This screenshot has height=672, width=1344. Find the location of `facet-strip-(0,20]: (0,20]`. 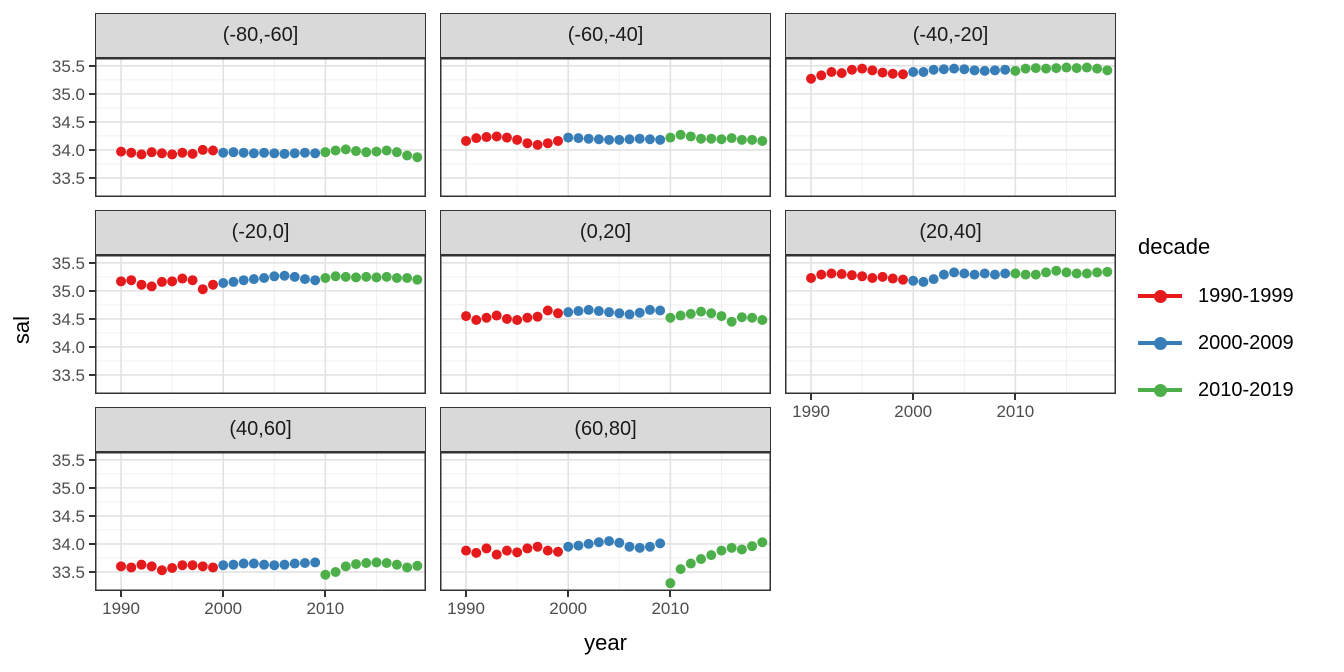

facet-strip-(0,20]: (0,20] is located at coordinates (605, 232).